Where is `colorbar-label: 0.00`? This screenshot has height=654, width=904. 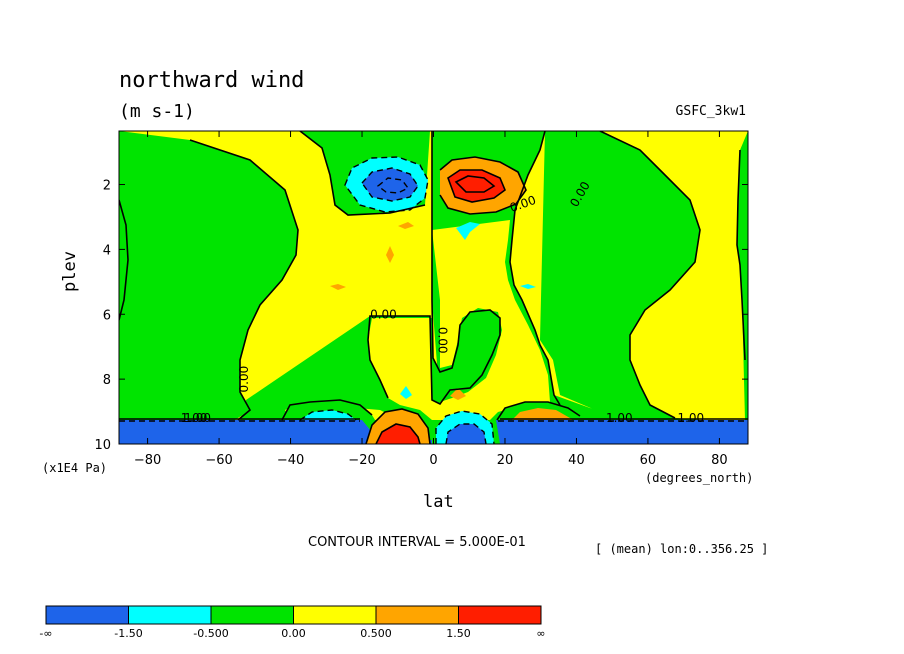
colorbar-label: 0.00 is located at coordinates (293, 633).